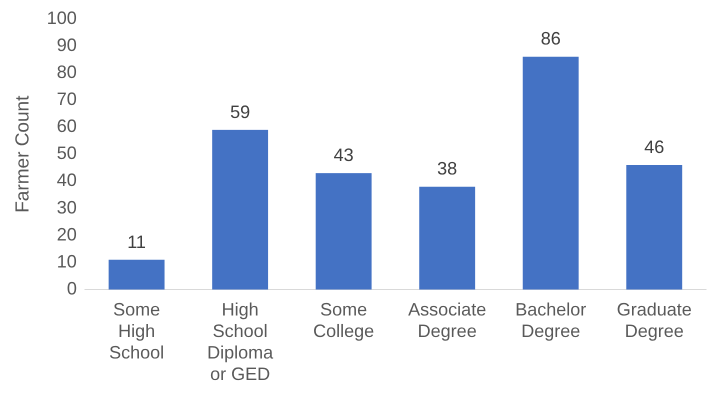 The height and width of the screenshot is (400, 716). I want to click on y-tick-label: 0, so click(71, 288).